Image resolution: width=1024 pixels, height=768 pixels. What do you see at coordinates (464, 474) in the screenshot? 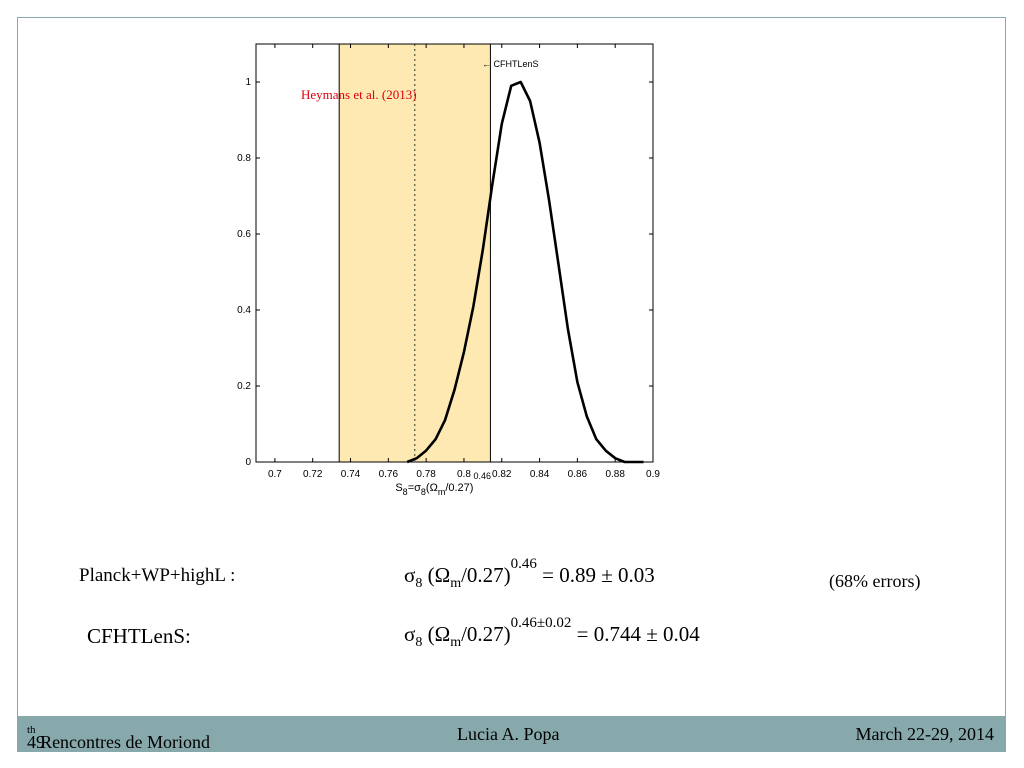
I see `x-tick-label: 0.8` at bounding box center [464, 474].